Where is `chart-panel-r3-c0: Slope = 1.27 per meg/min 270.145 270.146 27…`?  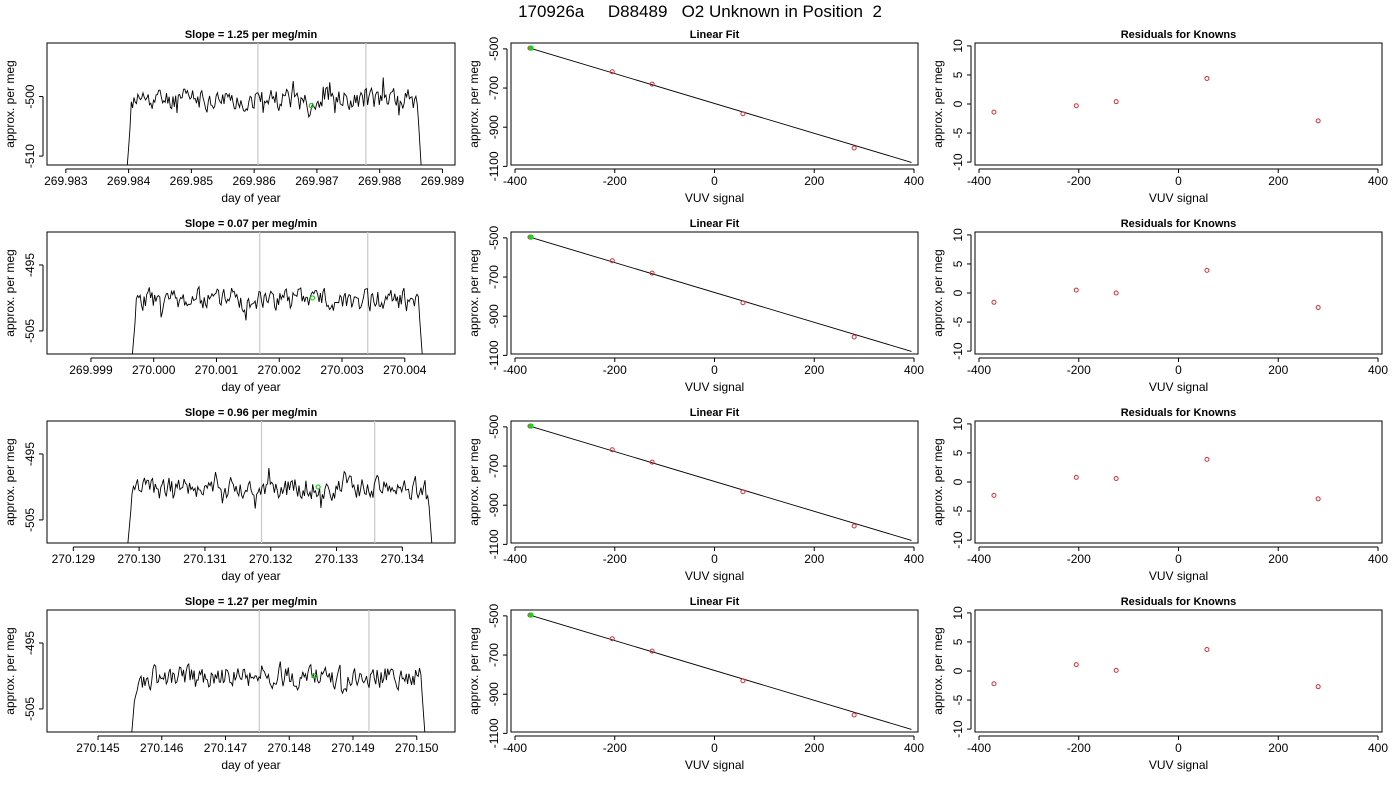 chart-panel-r3-c0: Slope = 1.27 per meg/min 270.145 270.146 27… is located at coordinates (229, 684).